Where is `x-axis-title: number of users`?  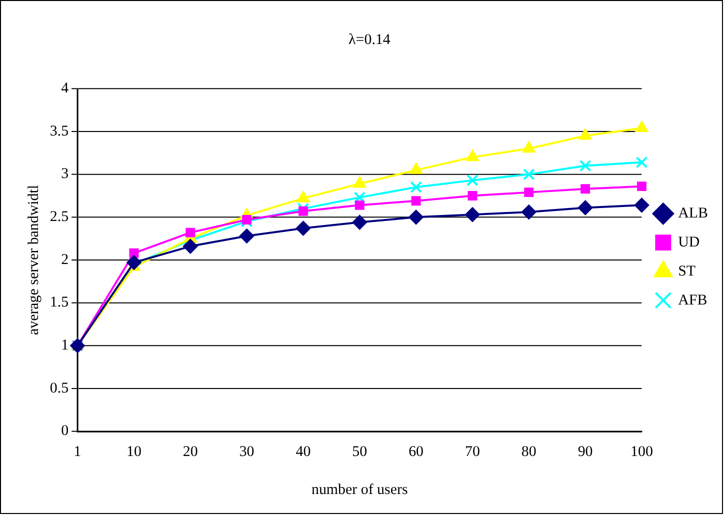 x-axis-title: number of users is located at coordinates (359, 490).